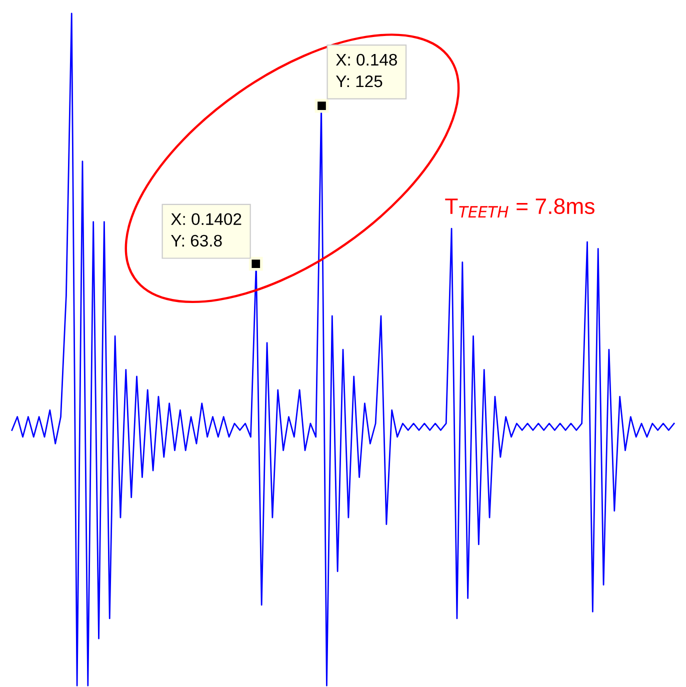  What do you see at coordinates (366, 71) in the screenshot?
I see `annotation: X: 0.148 Y: 125` at bounding box center [366, 71].